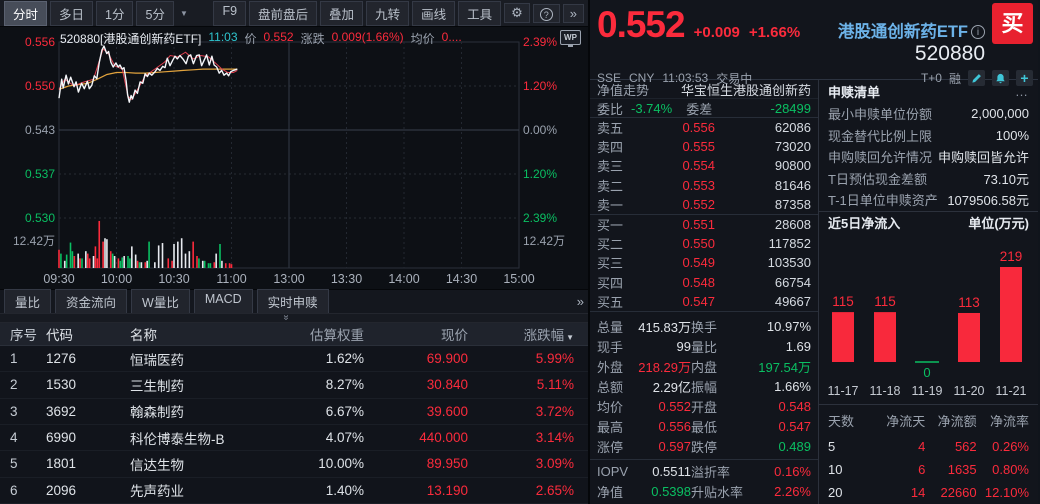 This screenshot has height=504, width=1040. Describe the element at coordinates (792, 301) in the screenshot. I see `level-volume: 49667` at that location.